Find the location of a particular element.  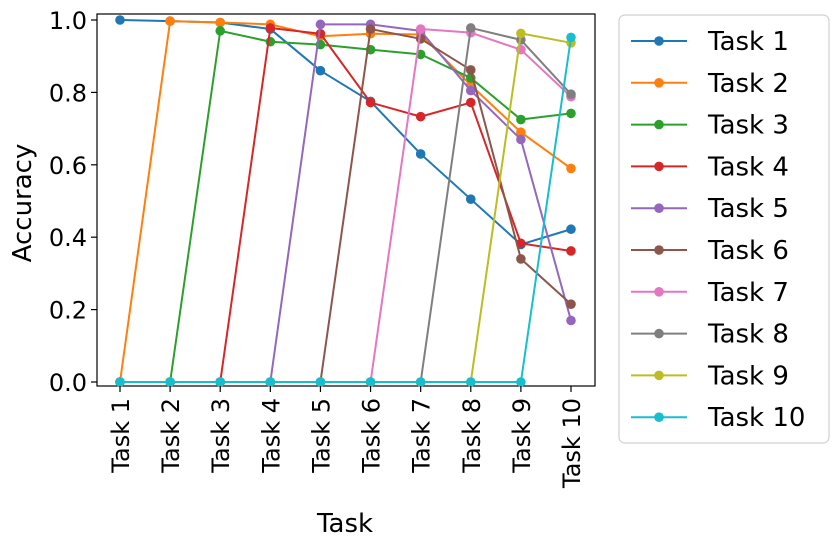

y-tick-label: 0.2 is located at coordinates (68, 311).